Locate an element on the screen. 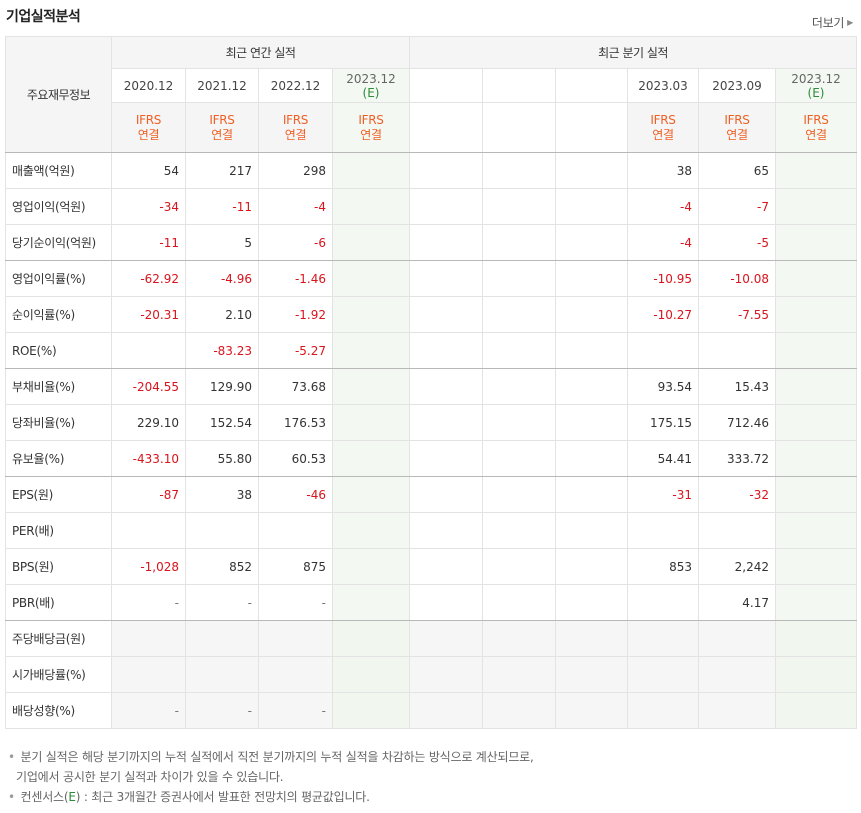  table-row: 유보율(%) -433.10 55.80 60.53 54.41 333.72 is located at coordinates (431, 458).